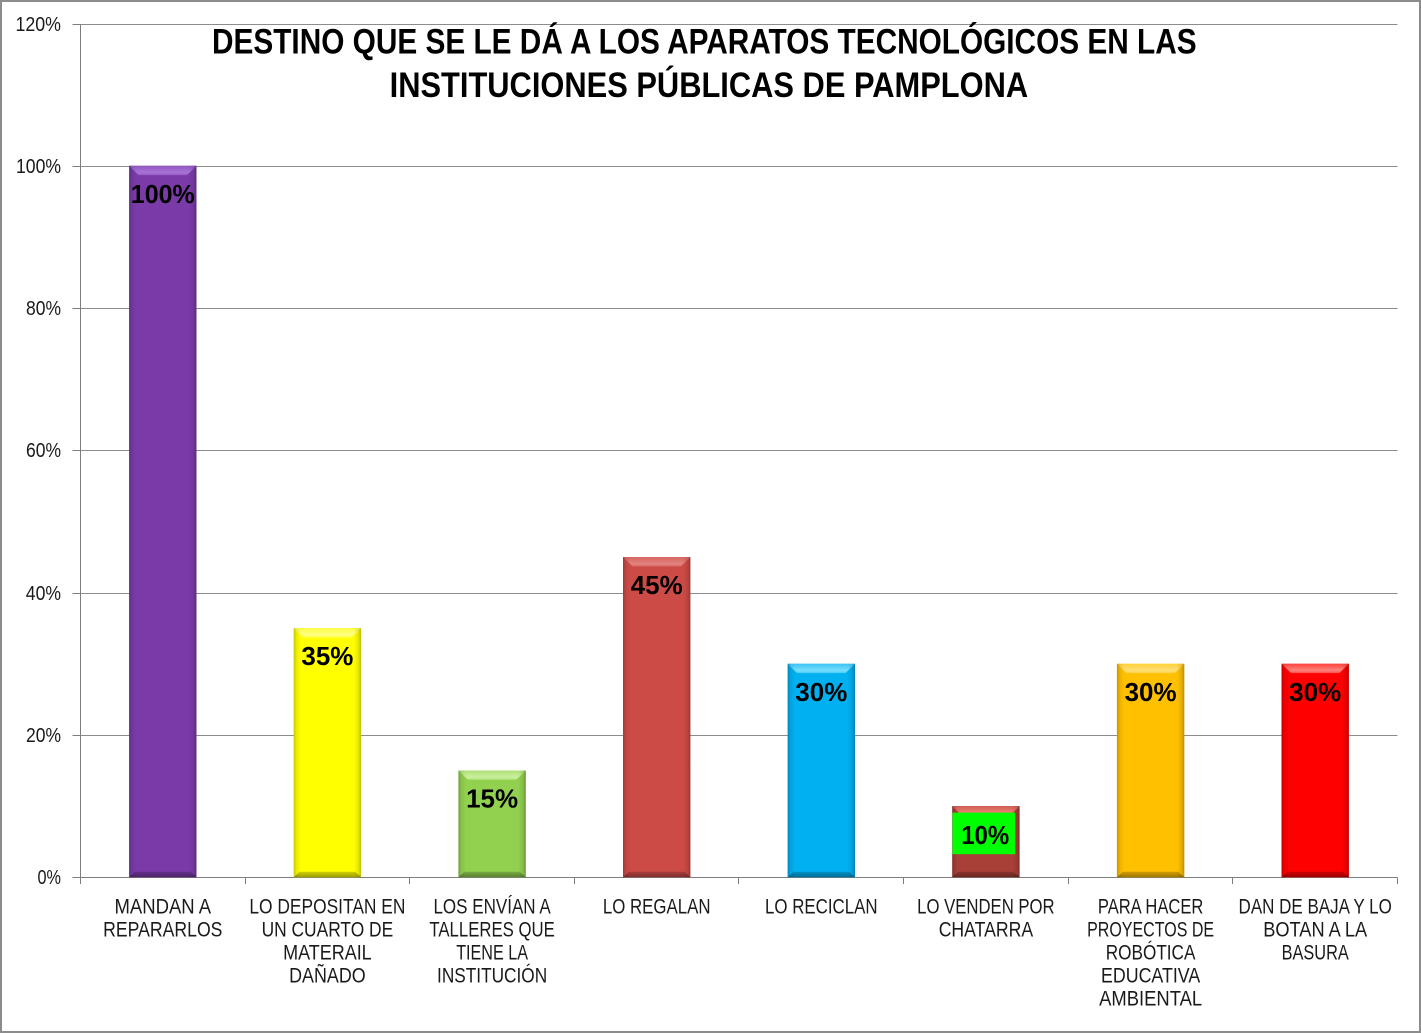 The width and height of the screenshot is (1421, 1033). What do you see at coordinates (1151, 976) in the screenshot?
I see `svg-text: EDUCATIVA` at bounding box center [1151, 976].